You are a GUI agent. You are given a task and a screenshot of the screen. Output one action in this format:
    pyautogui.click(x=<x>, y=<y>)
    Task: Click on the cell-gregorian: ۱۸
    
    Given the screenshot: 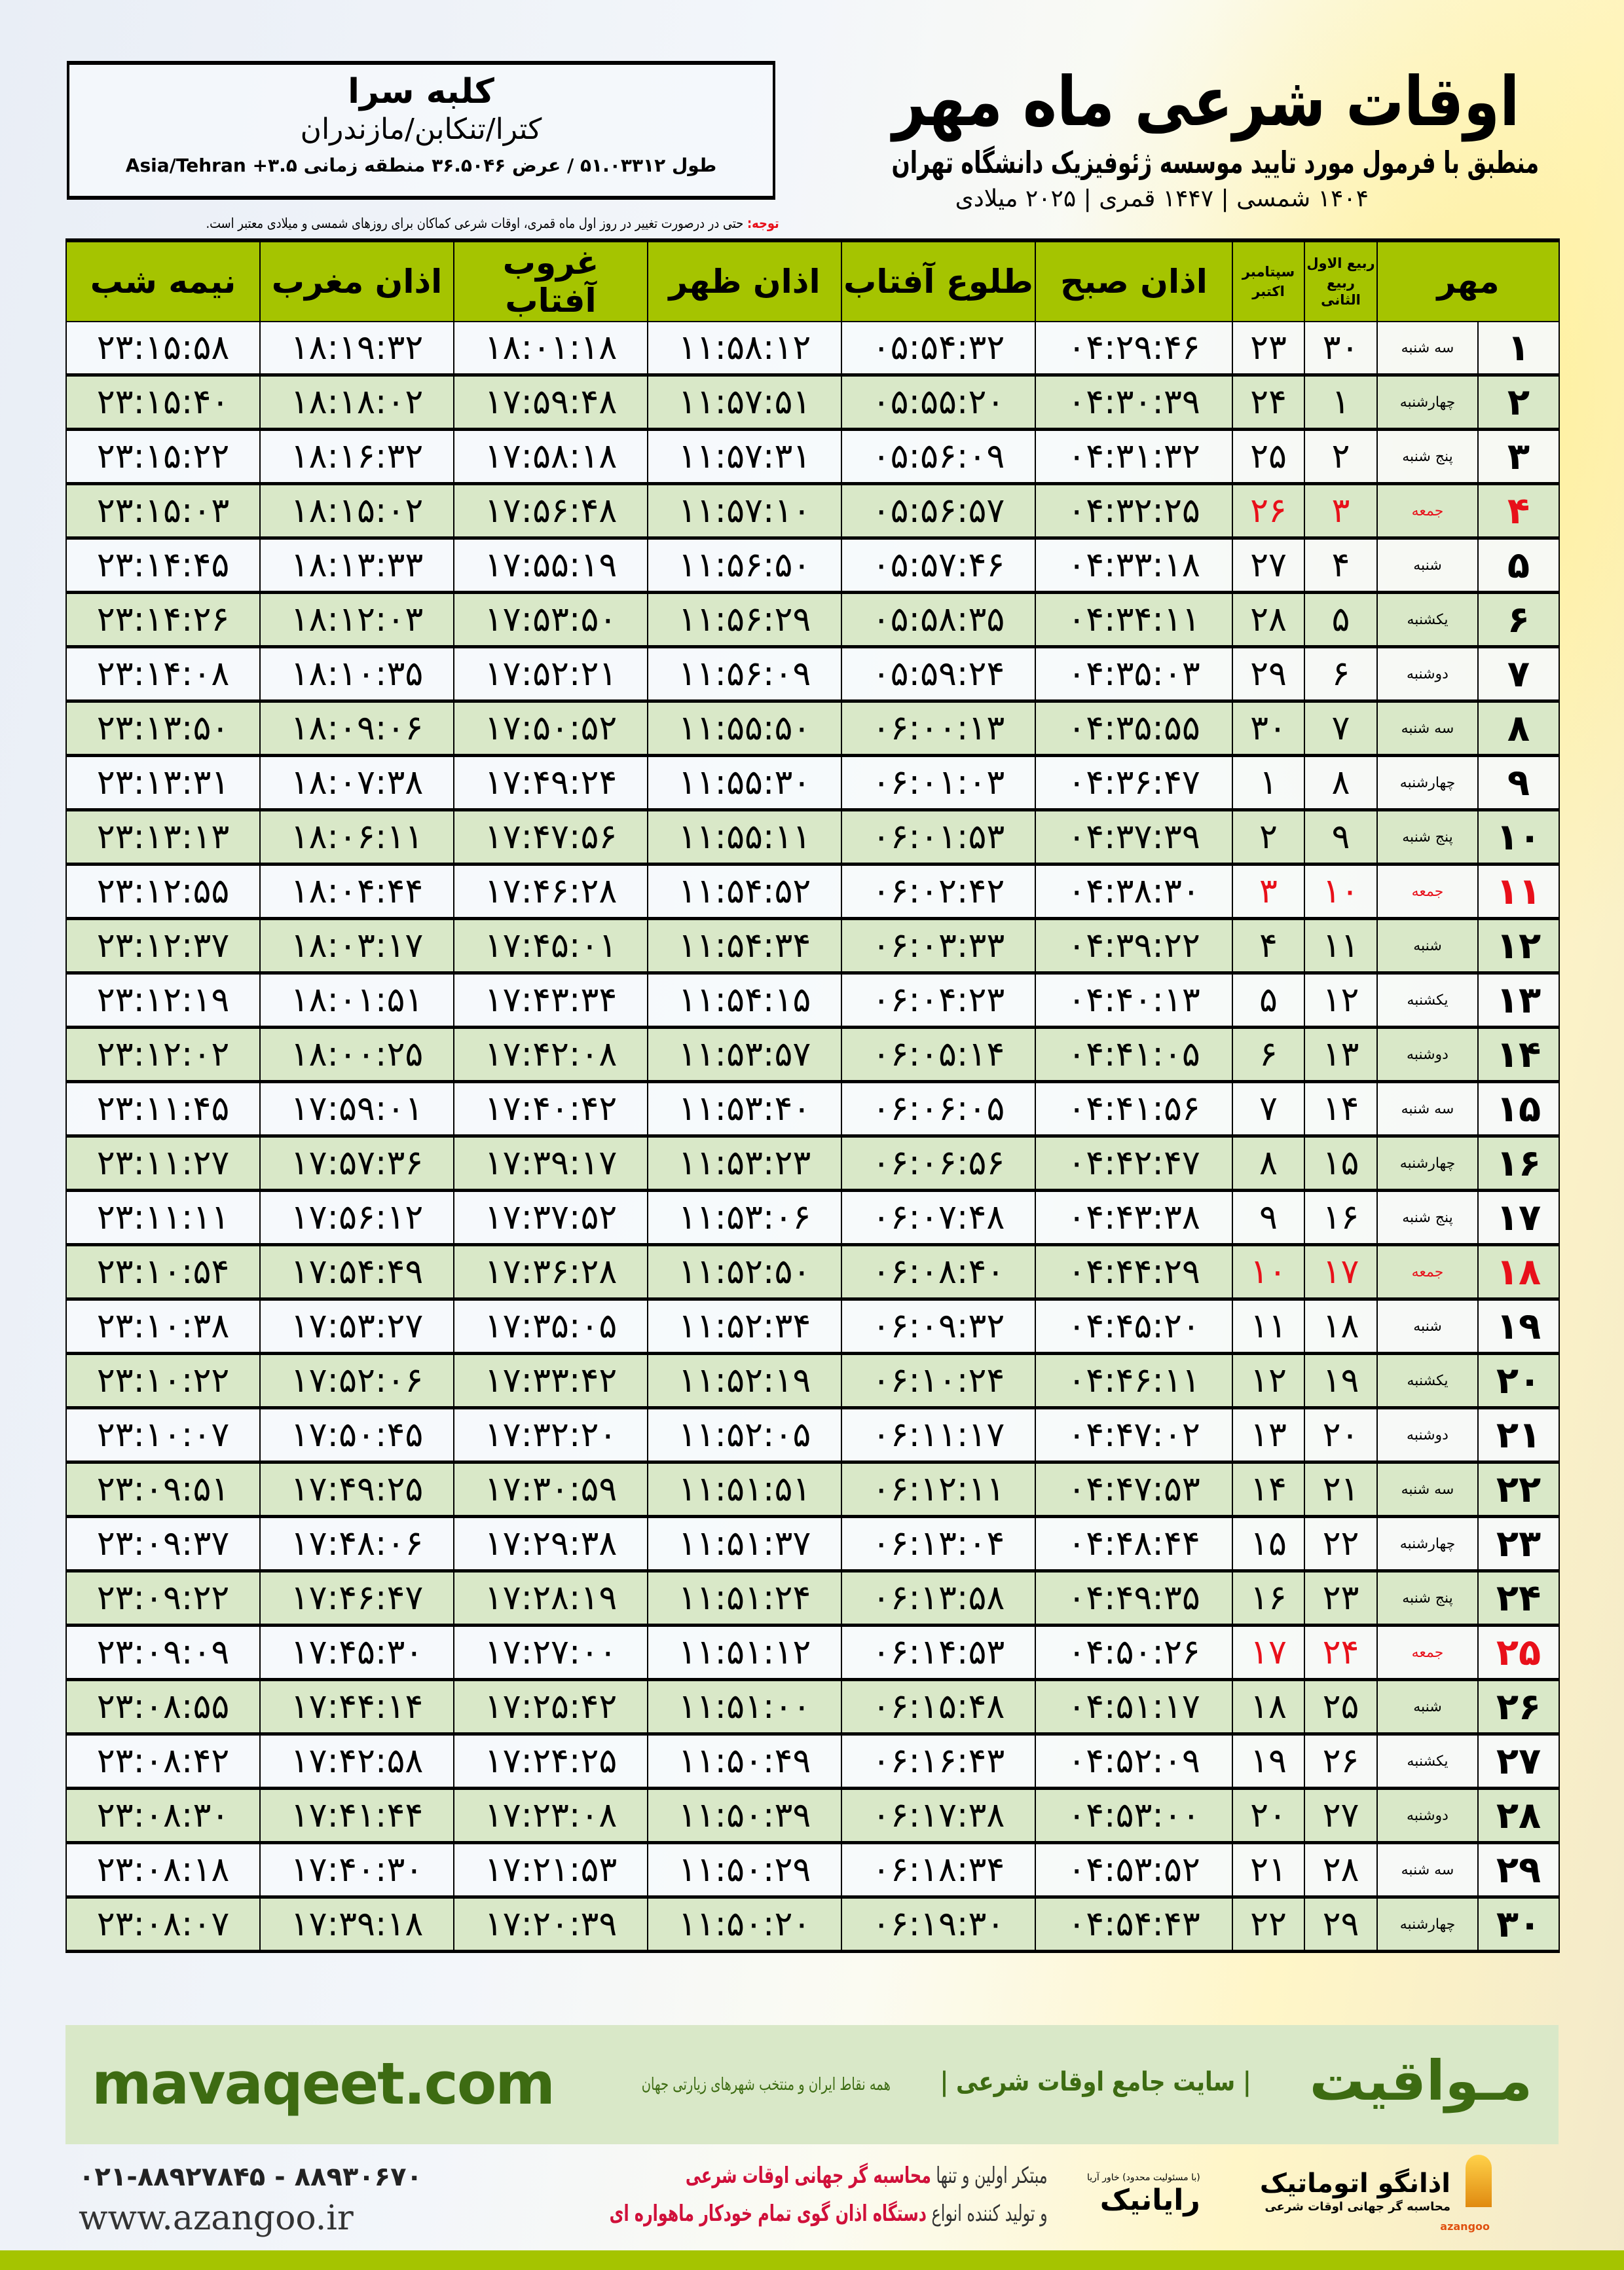 What is the action you would take?
    pyautogui.click(x=1268, y=1707)
    